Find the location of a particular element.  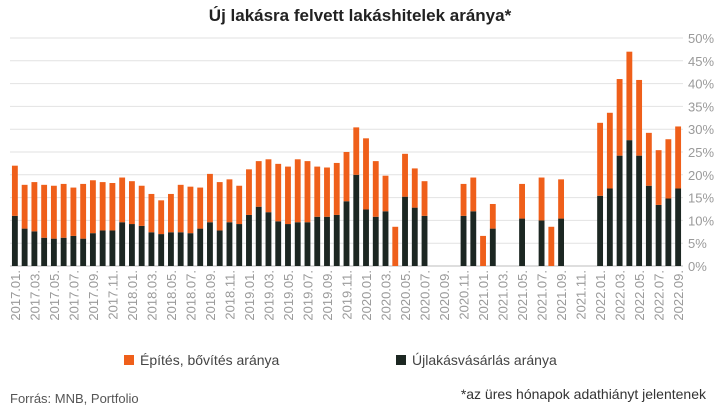

y-axis-ticks: 0% 5% 10% 15% 20% 25% 30% 35% 40% 45% 50% is located at coordinates (701, 152).